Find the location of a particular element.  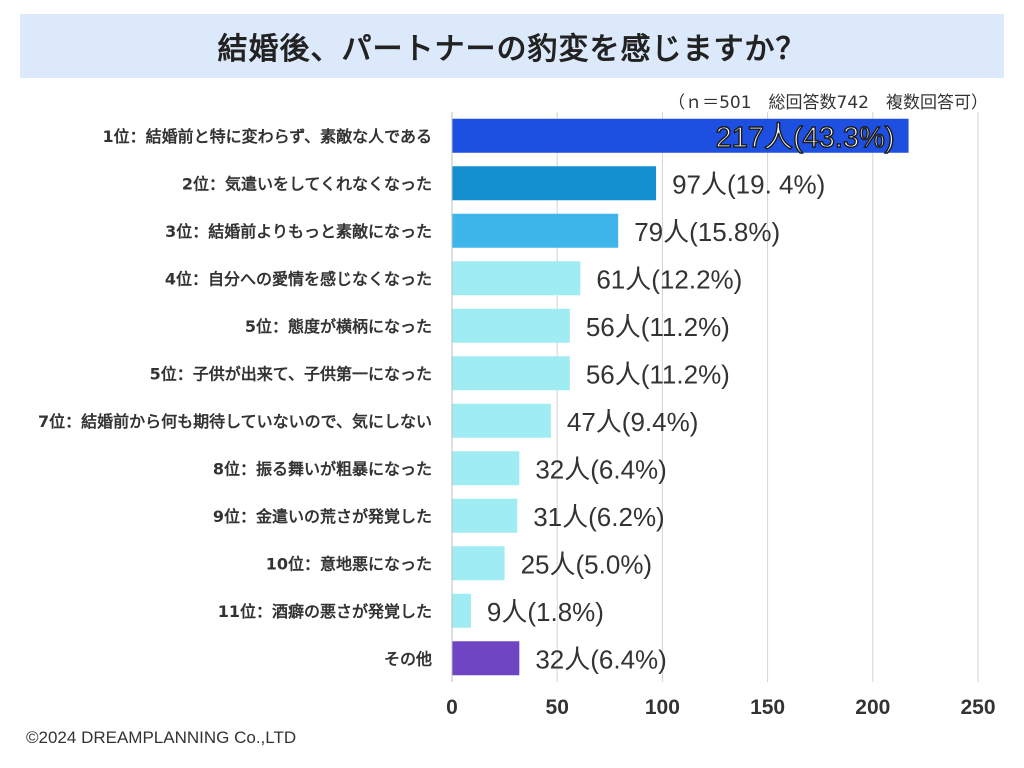

category-label: 11位：酒癖の悪さが発覚した is located at coordinates (325, 611).